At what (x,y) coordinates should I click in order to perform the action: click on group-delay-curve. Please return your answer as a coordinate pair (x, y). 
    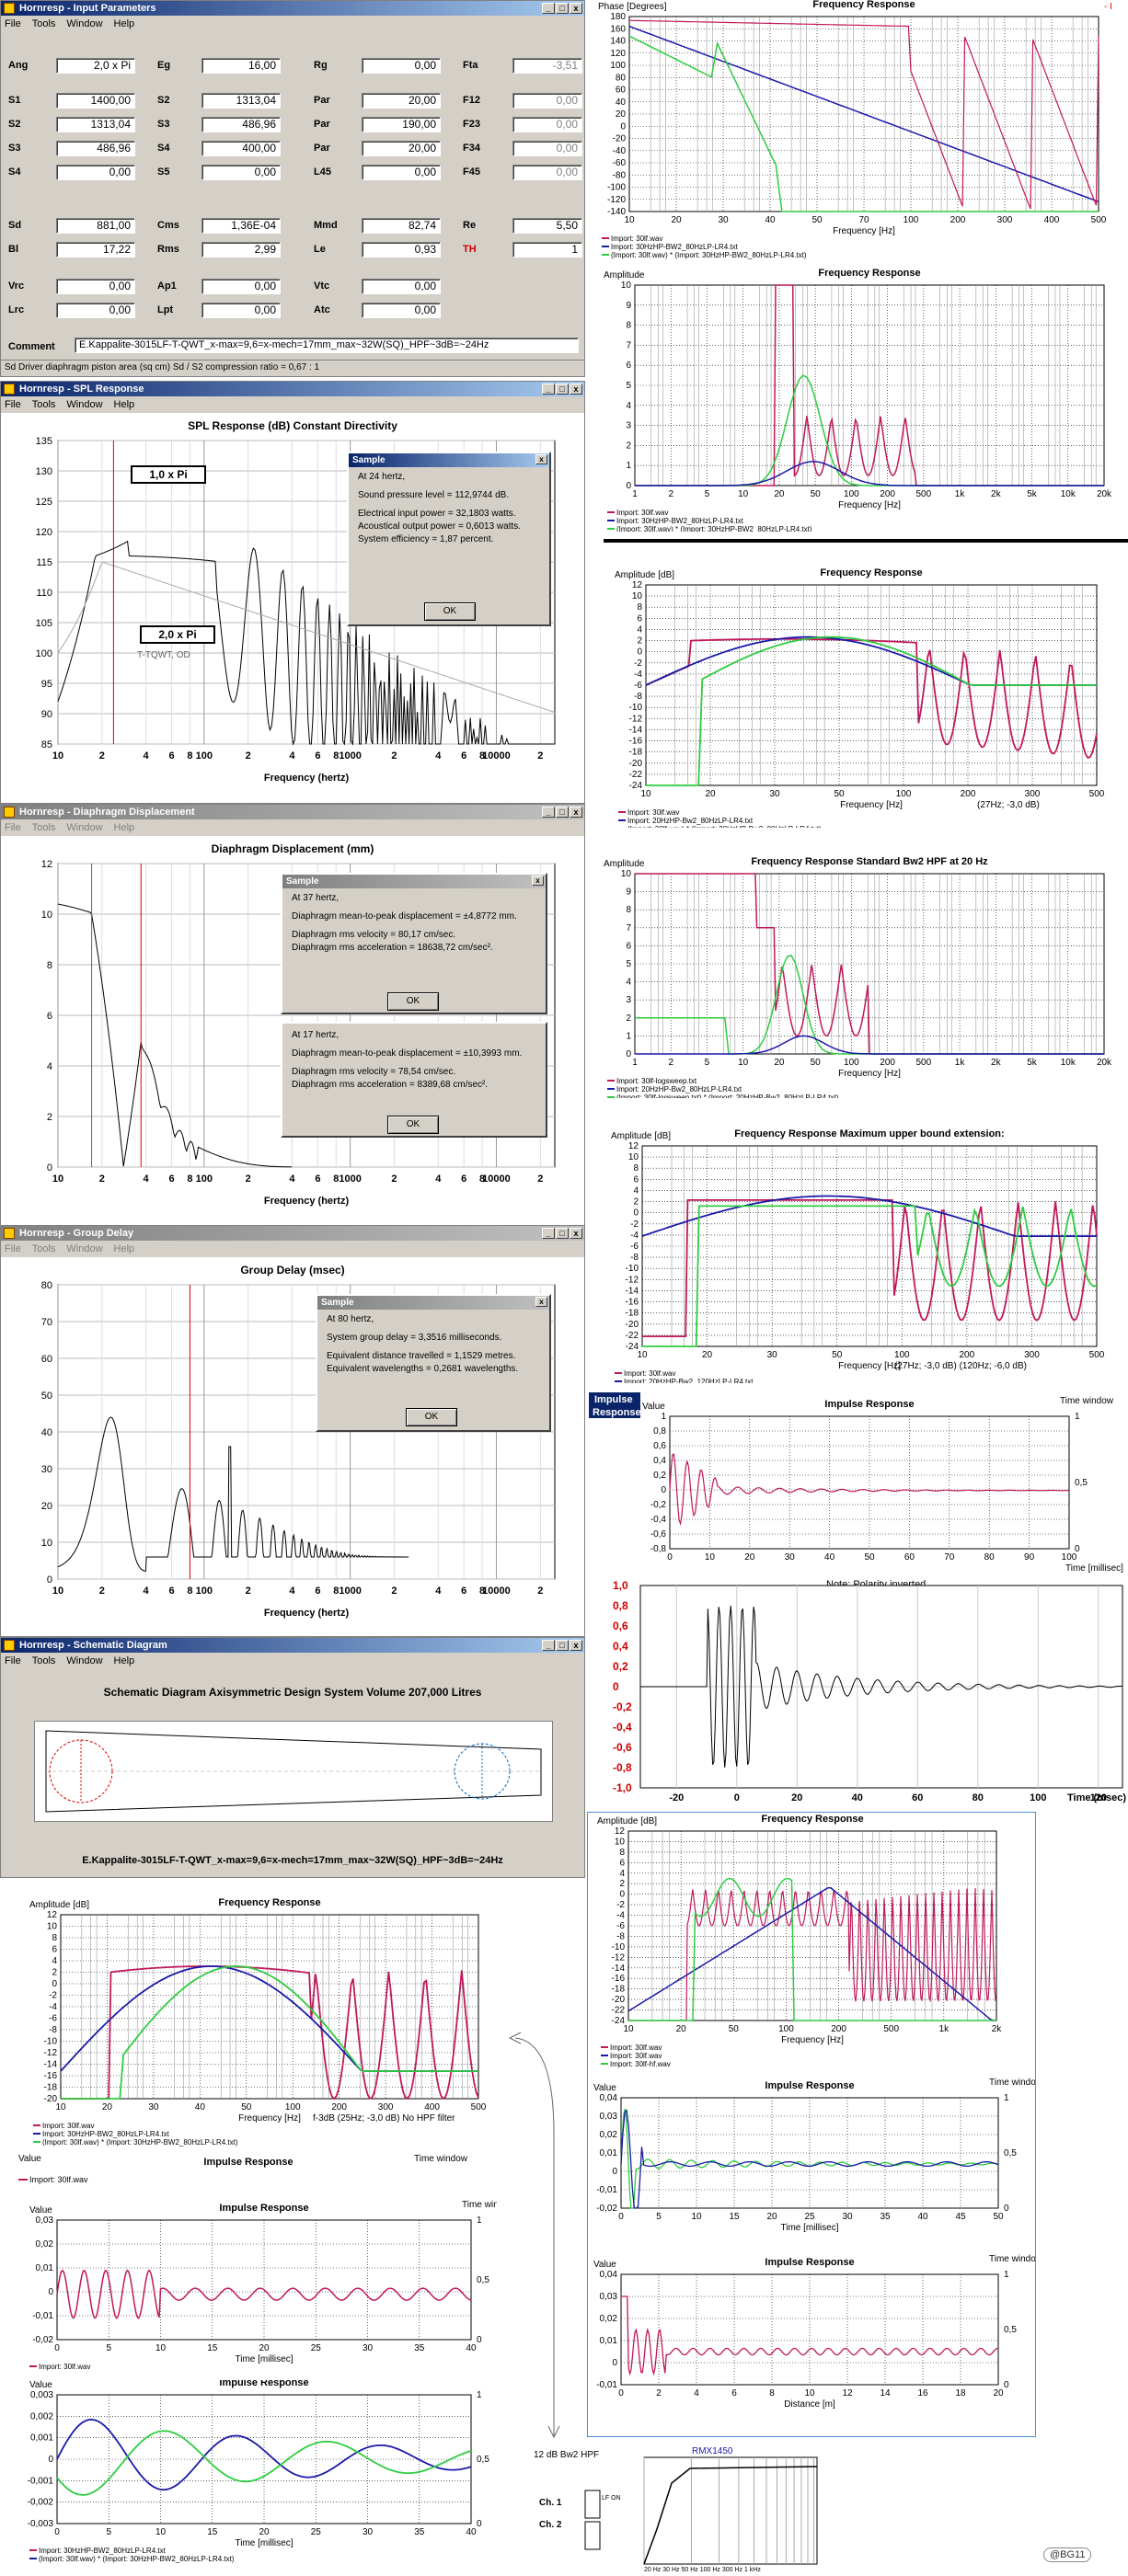
    Looking at the image, I should click on (233, 1494).